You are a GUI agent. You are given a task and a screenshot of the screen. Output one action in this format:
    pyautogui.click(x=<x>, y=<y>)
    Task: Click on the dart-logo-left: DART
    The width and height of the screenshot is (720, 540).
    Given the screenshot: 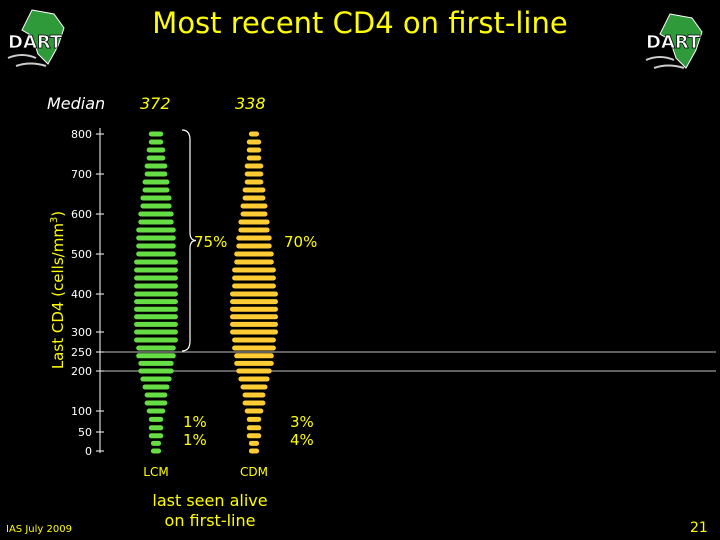 What is the action you would take?
    pyautogui.click(x=36, y=38)
    